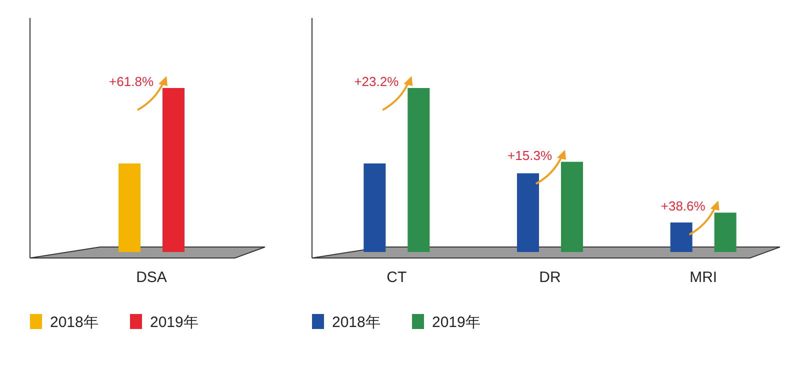 The image size is (800, 381). Describe the element at coordinates (704, 277) in the screenshot. I see `x-tick-label: MRI` at that location.